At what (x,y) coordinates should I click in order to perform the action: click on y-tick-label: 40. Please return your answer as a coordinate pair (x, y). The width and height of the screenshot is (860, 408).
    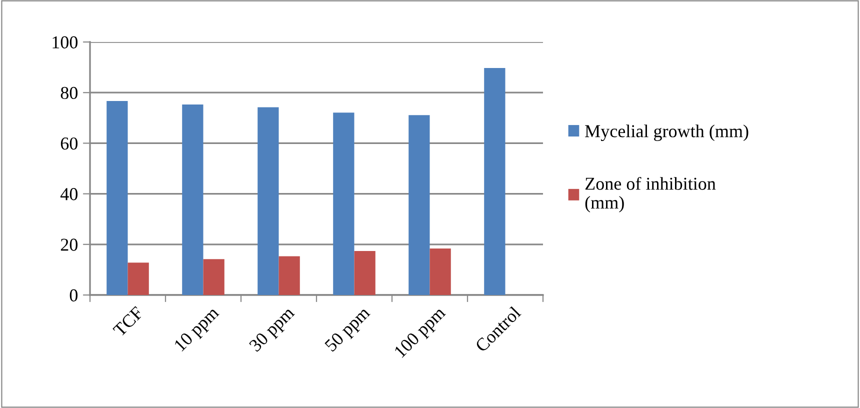
    Looking at the image, I should click on (69, 194).